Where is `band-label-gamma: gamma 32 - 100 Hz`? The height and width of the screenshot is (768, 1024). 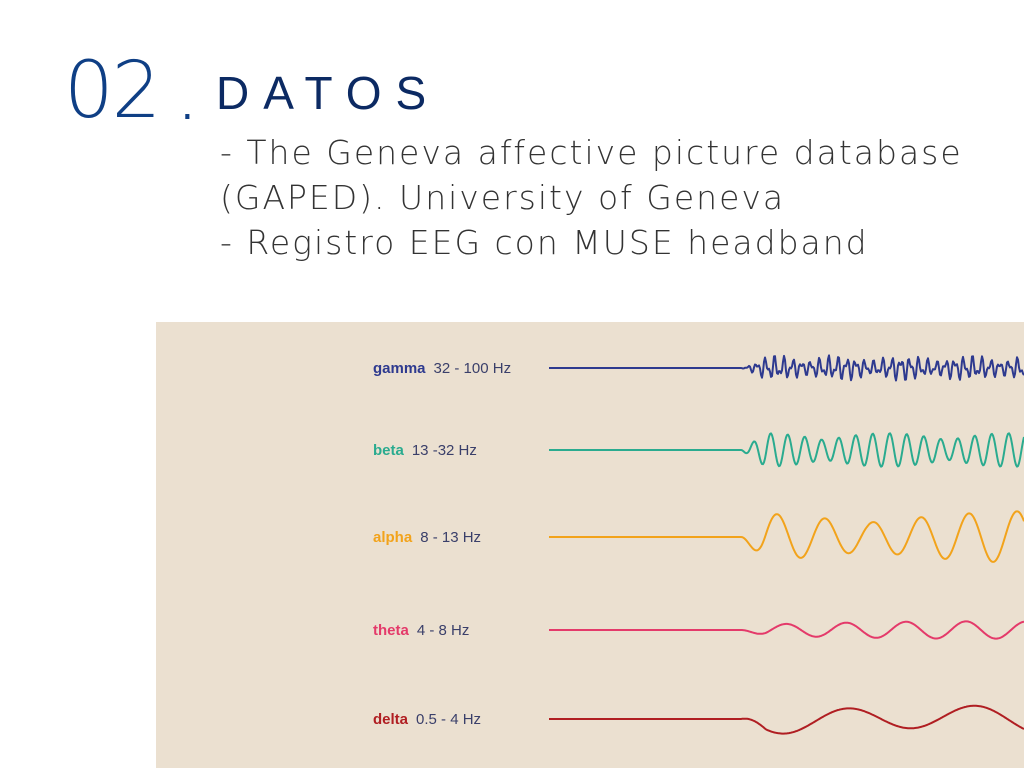 band-label-gamma: gamma 32 - 100 Hz is located at coordinates (442, 368).